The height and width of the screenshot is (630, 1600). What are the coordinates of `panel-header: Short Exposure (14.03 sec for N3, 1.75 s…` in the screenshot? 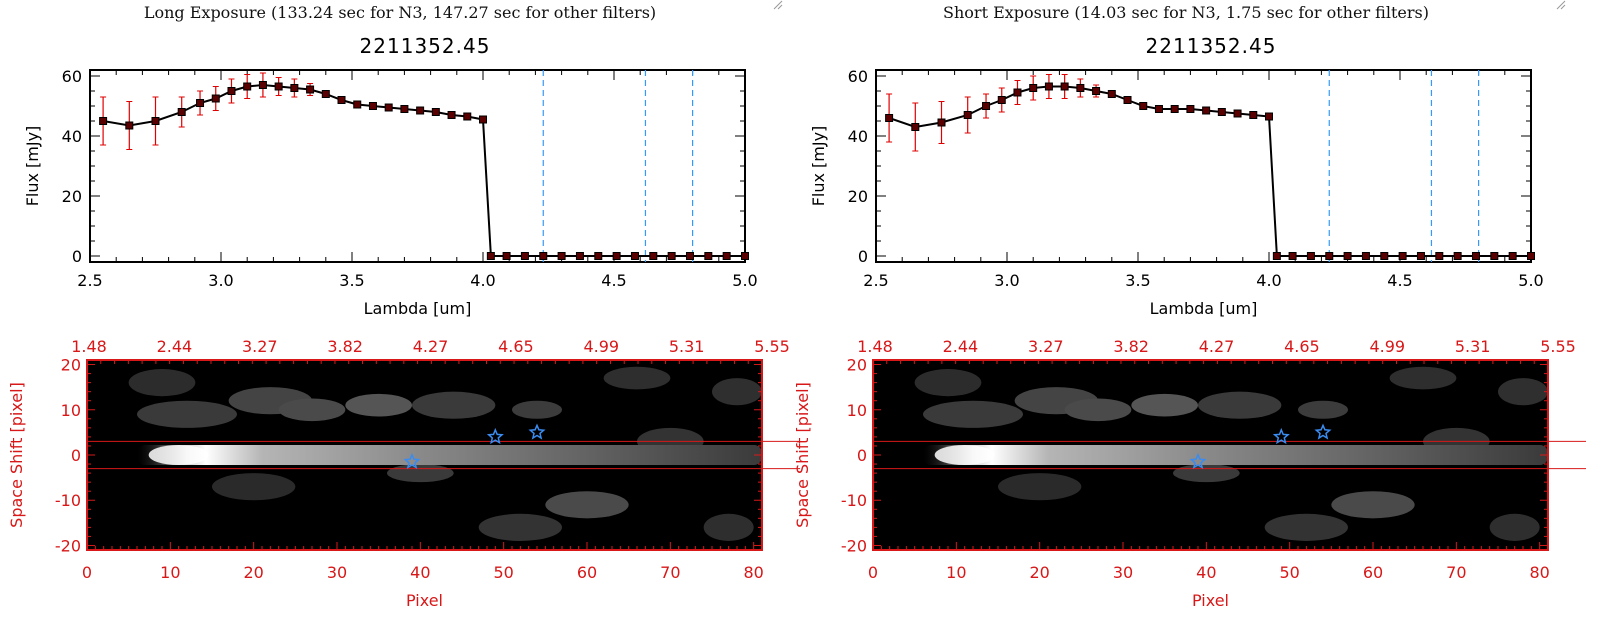 It's located at (1186, 12).